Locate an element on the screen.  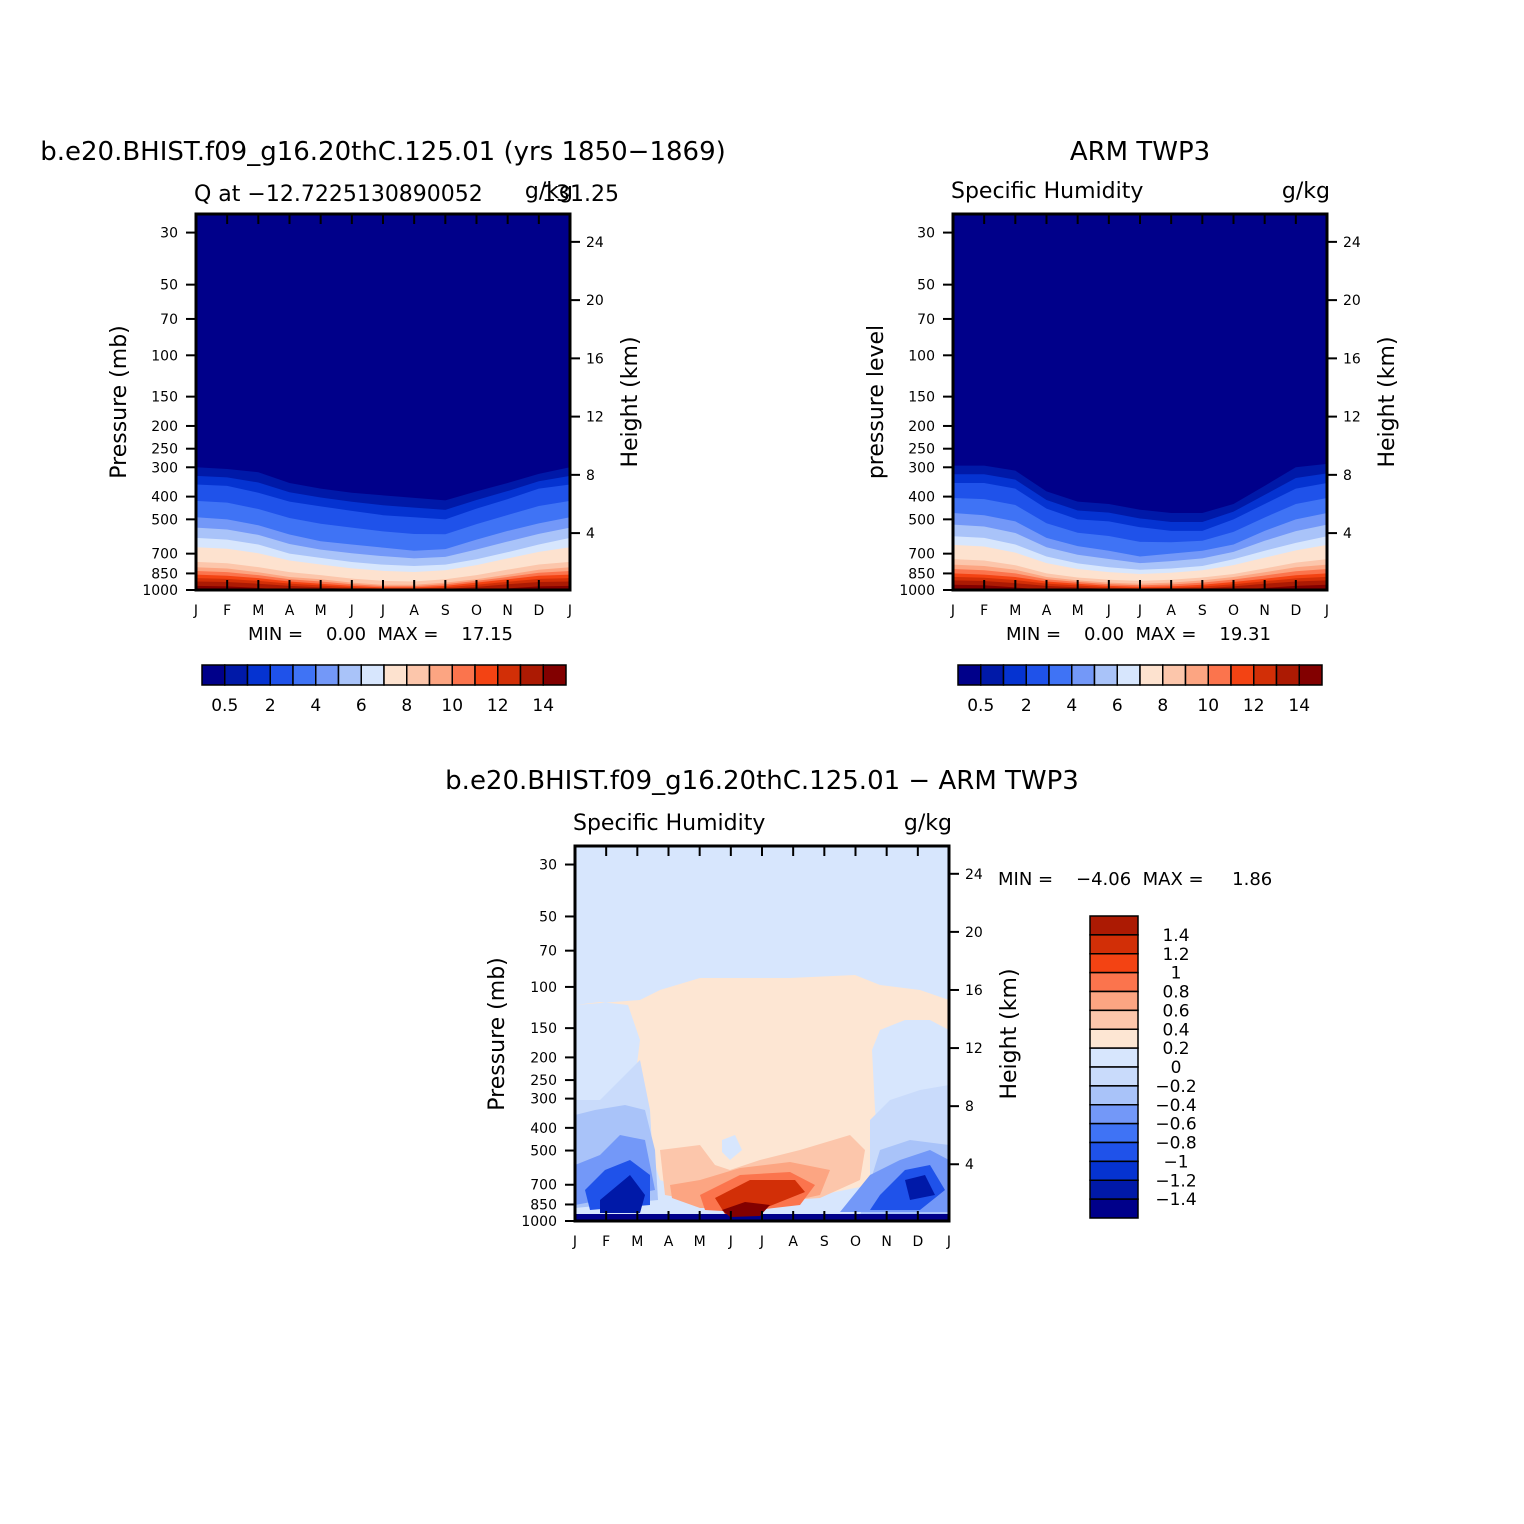
p1-y-tick-label: 50 is located at coordinates (169, 286).